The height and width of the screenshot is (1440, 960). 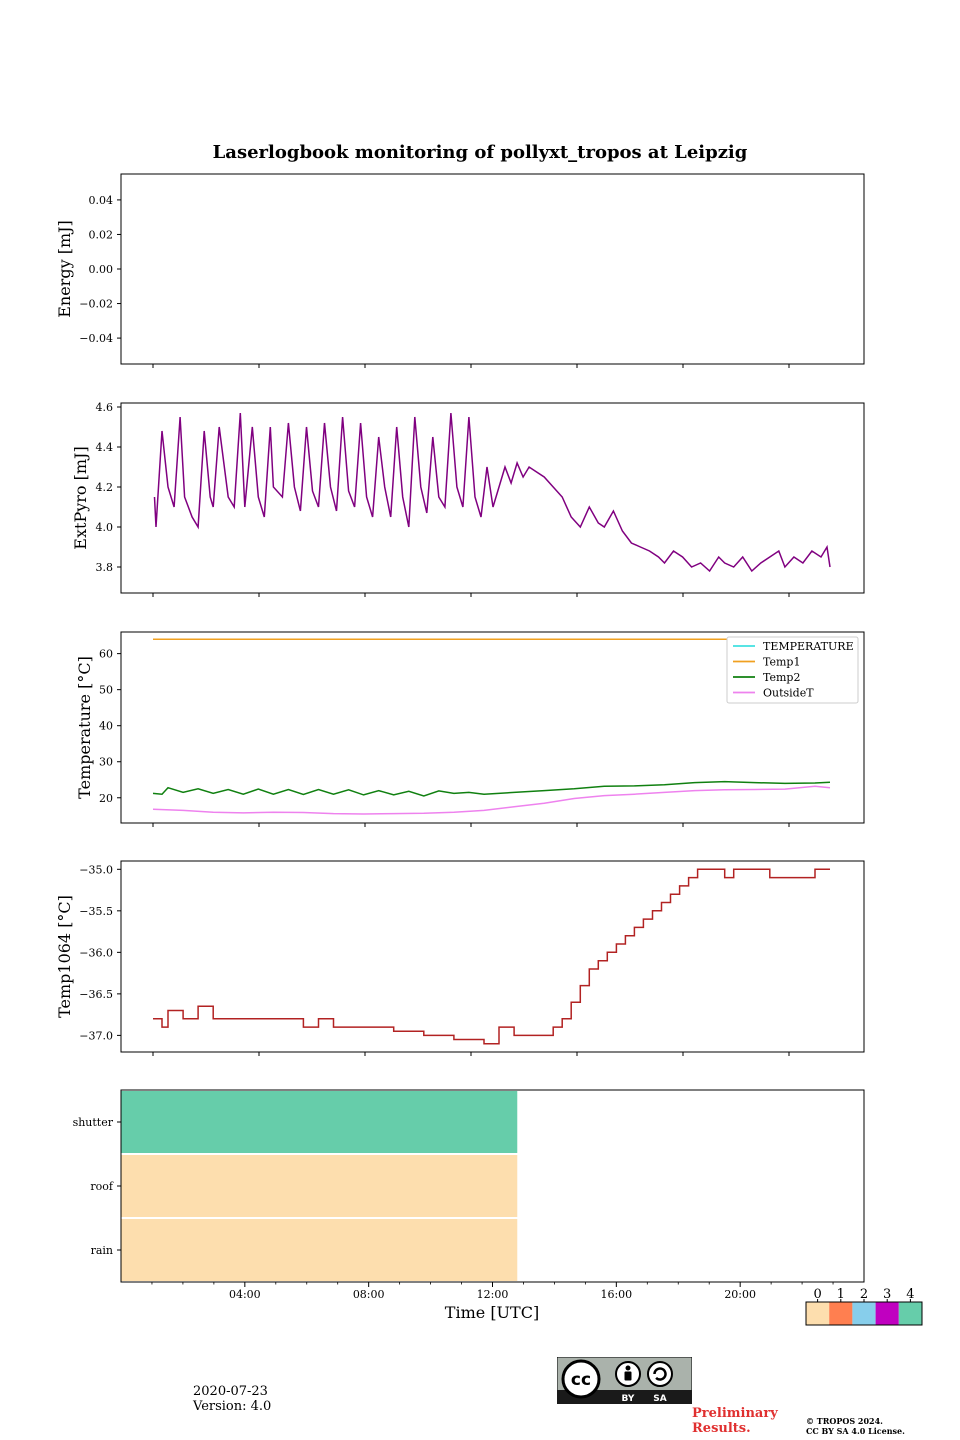 What do you see at coordinates (817, 1294) in the screenshot?
I see `colorbar-tick-label: 0` at bounding box center [817, 1294].